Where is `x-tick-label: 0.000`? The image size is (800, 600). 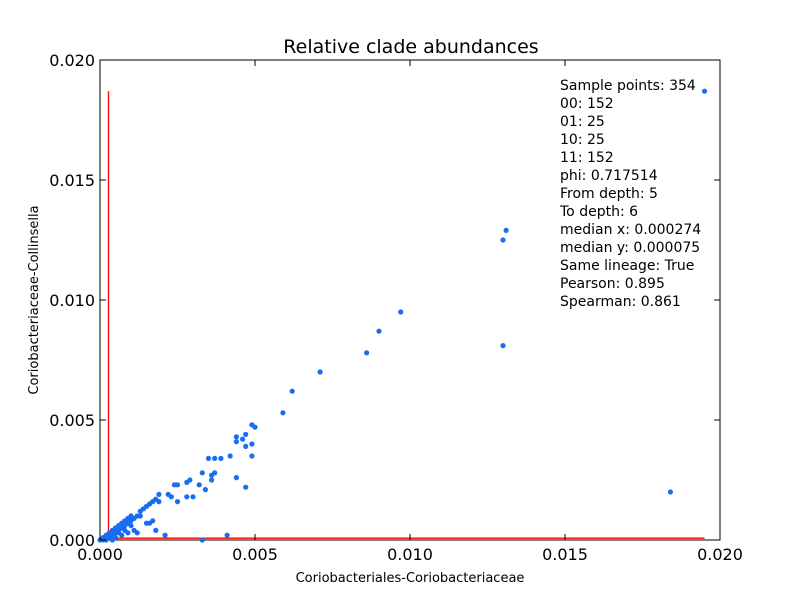 x-tick-label: 0.000 is located at coordinates (100, 554).